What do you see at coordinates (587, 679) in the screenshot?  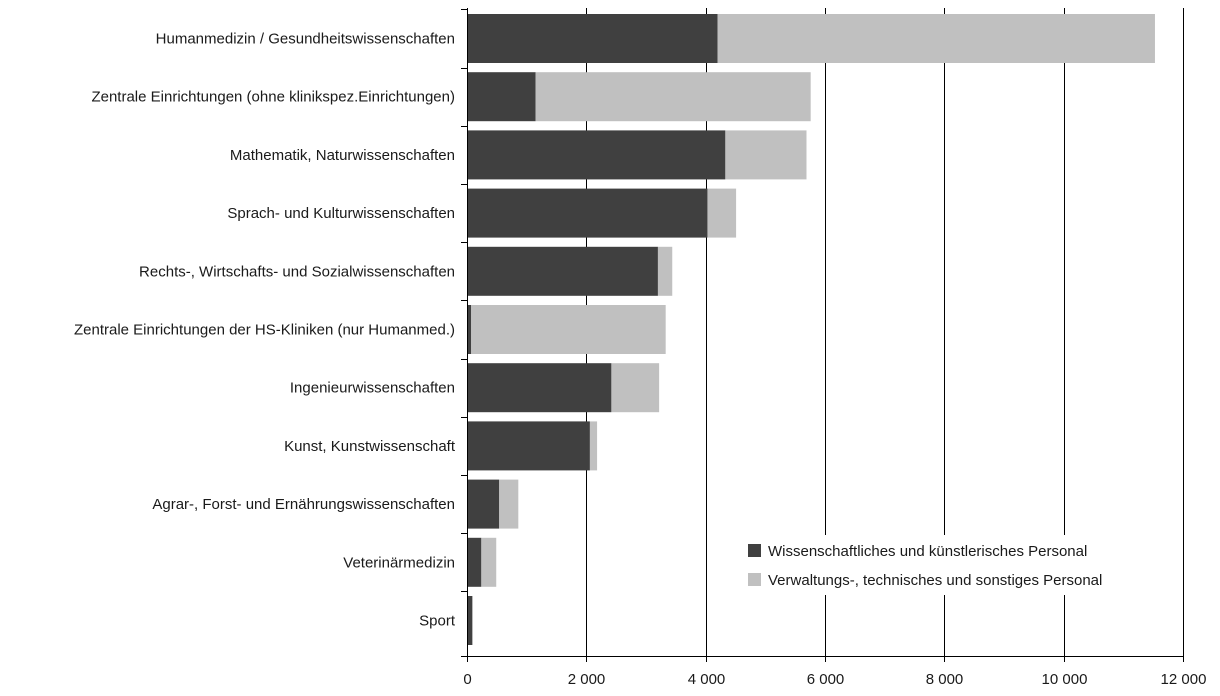 I see `x-tick-label: 2 000` at bounding box center [587, 679].